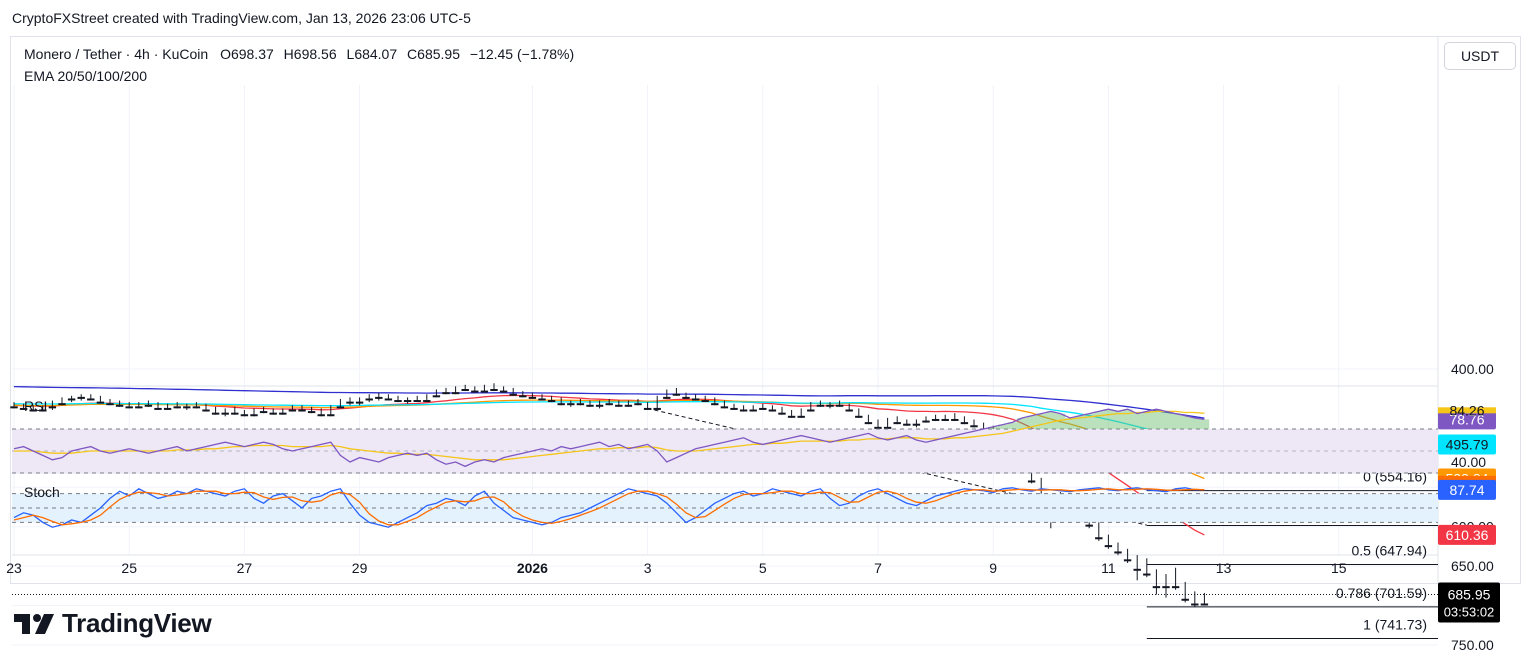  Describe the element at coordinates (116, 54) in the screenshot. I see `symbol-name: Monero / Tether · 4h · KuCoin` at that location.